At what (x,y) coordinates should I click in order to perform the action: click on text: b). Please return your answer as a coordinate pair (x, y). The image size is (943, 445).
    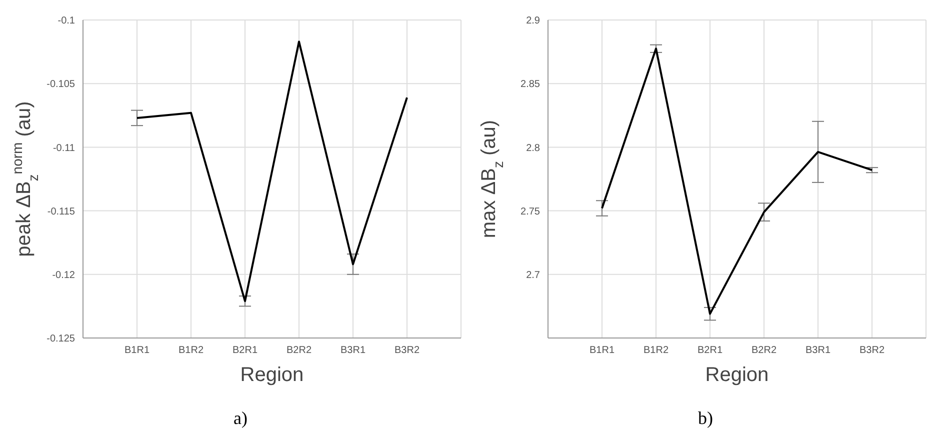
    Looking at the image, I should click on (705, 418).